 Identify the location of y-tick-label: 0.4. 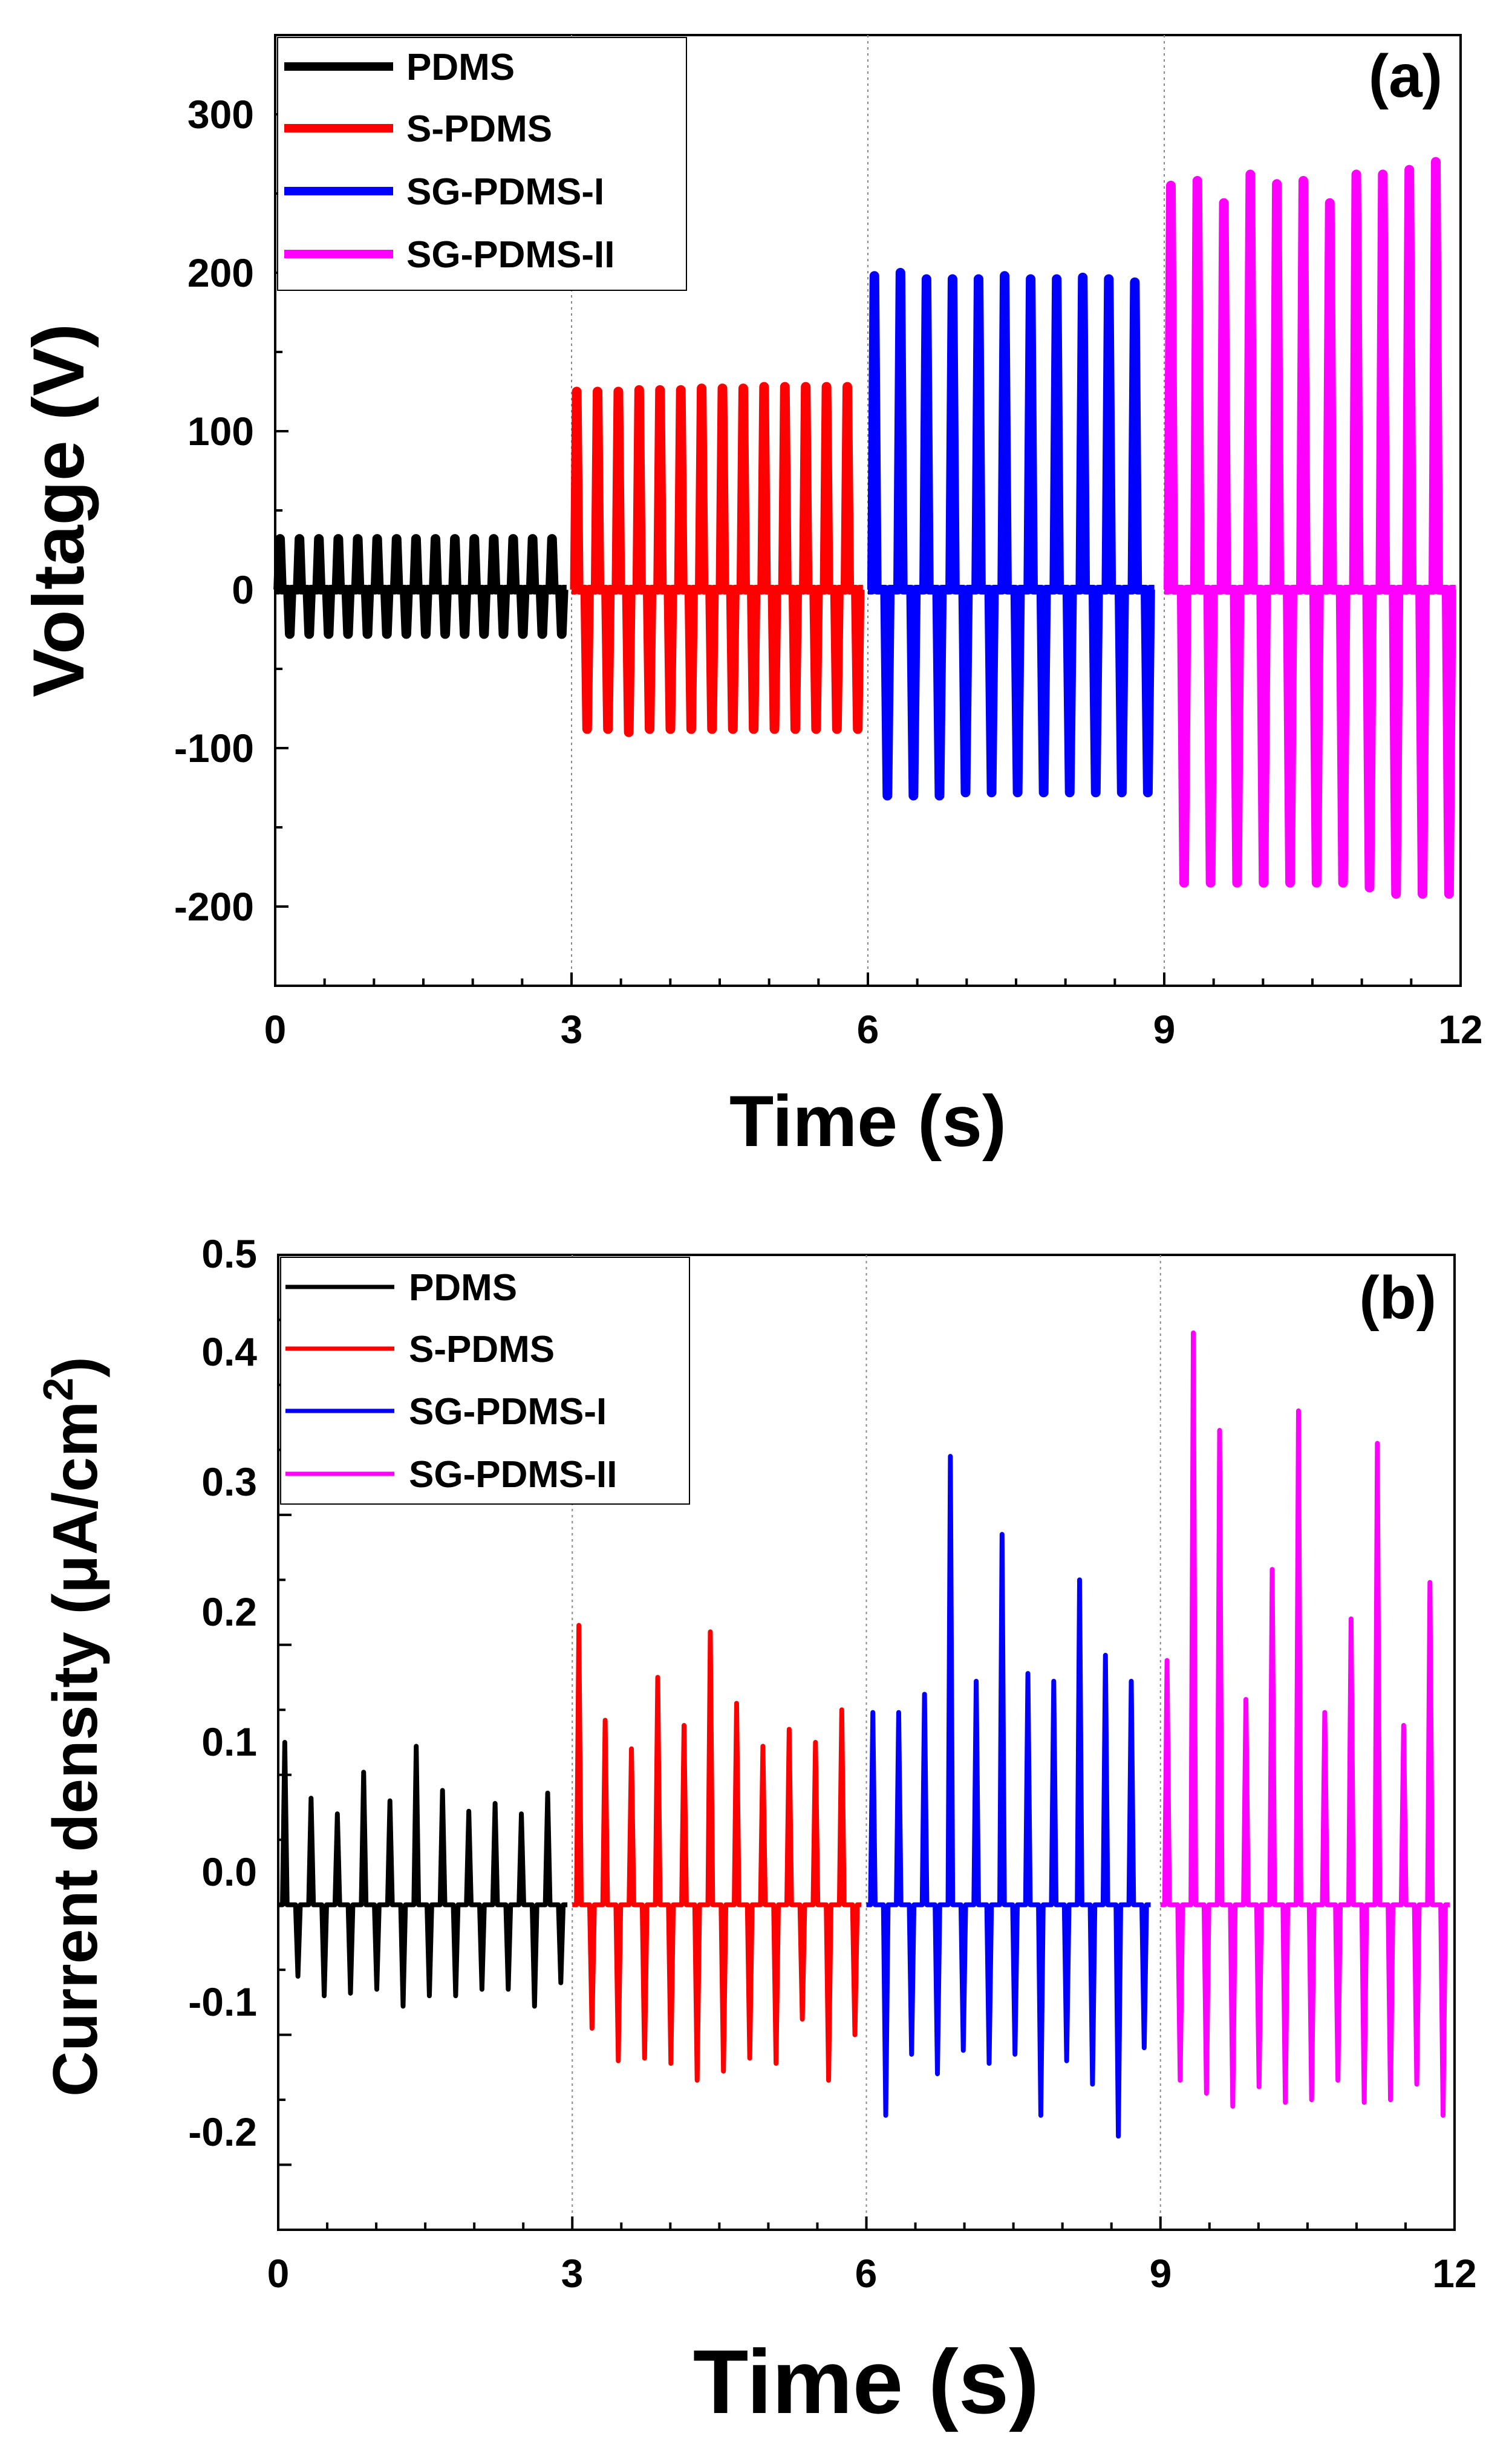
(229, 1351).